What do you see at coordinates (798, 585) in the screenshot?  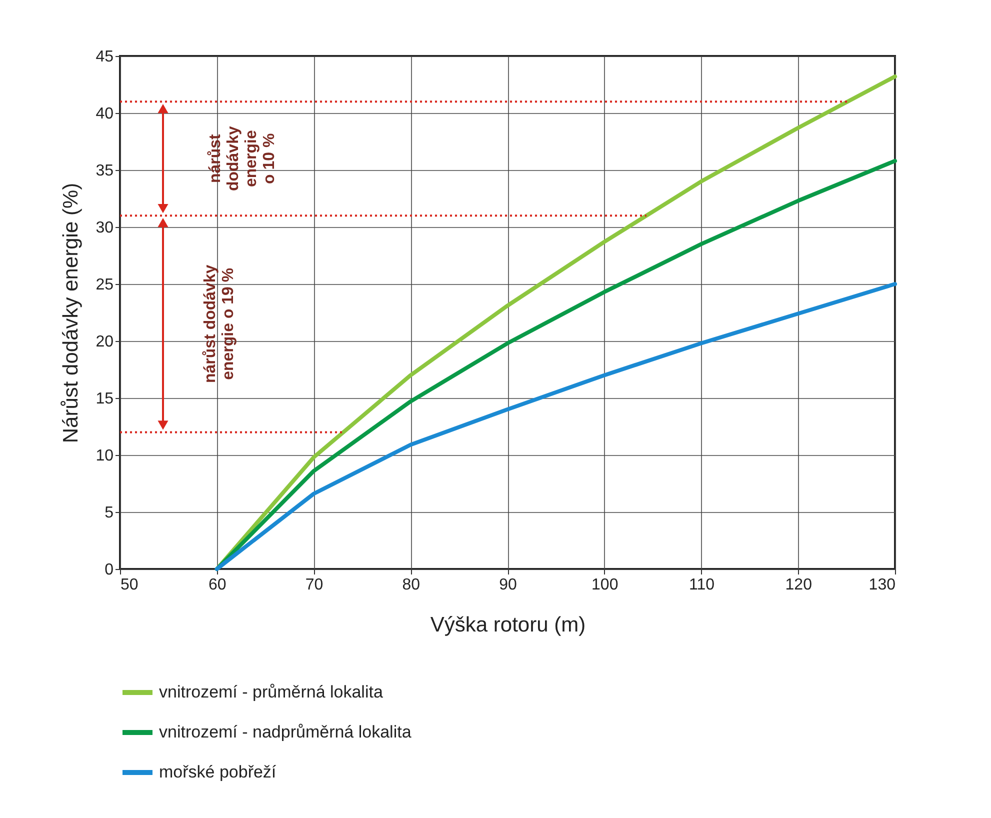 I see `x-tick-label: 120` at bounding box center [798, 585].